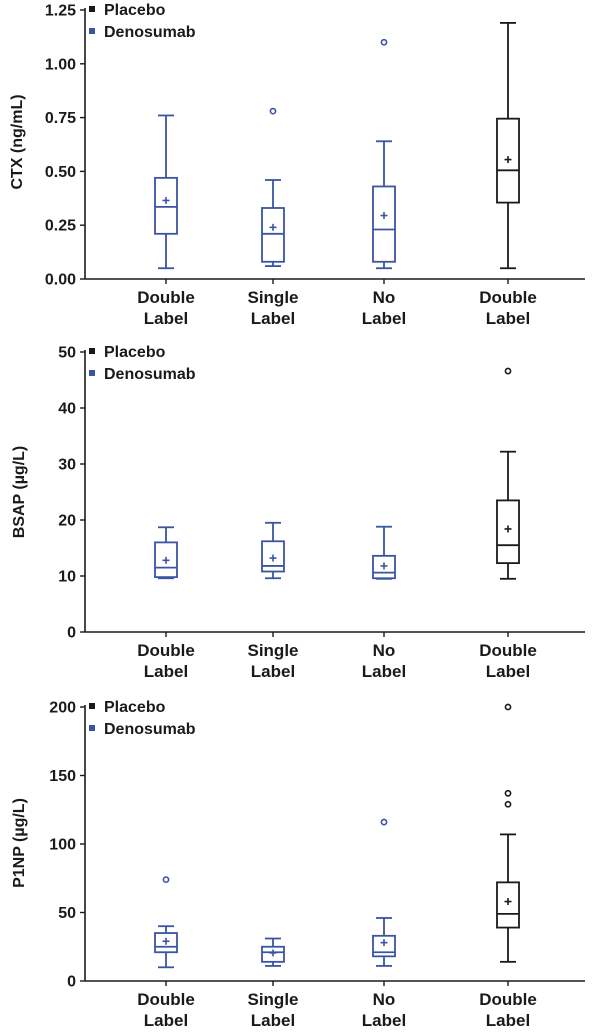  I want to click on y-tick-label: 10, so click(67, 577).